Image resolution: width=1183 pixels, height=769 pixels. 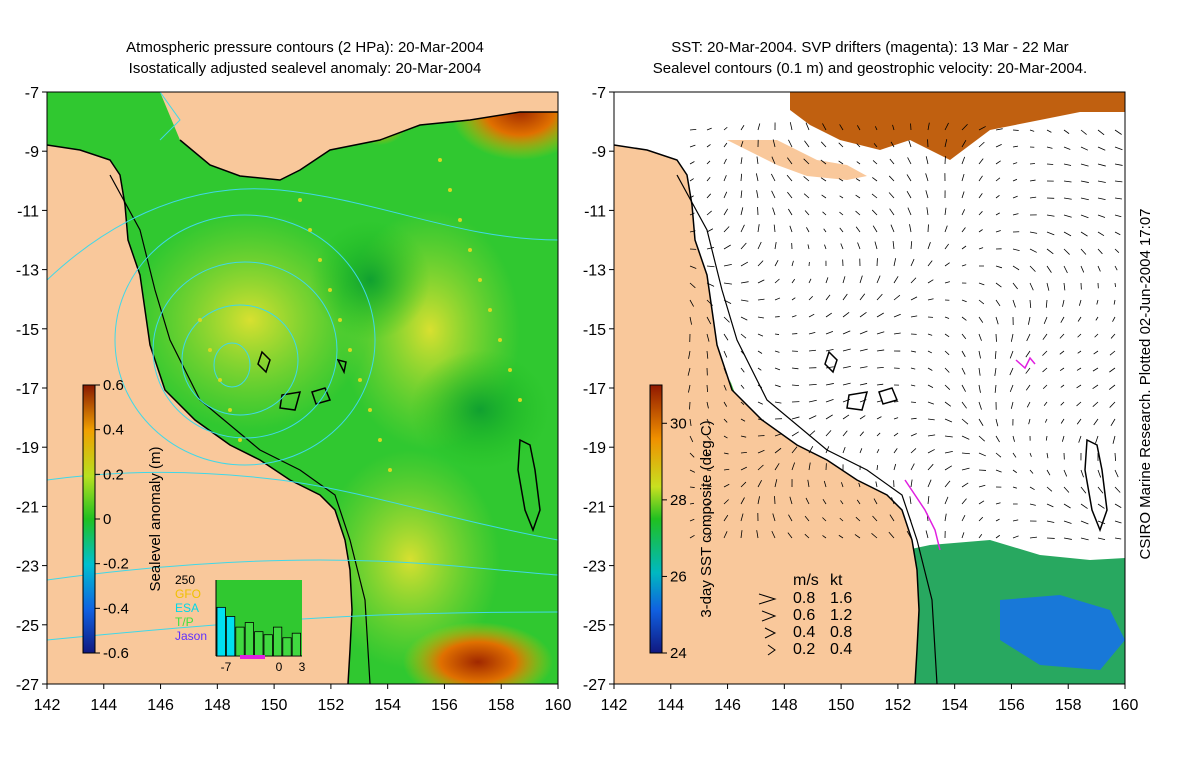 I want to click on velocity-legend-ms: 0.6, so click(x=804, y=615).